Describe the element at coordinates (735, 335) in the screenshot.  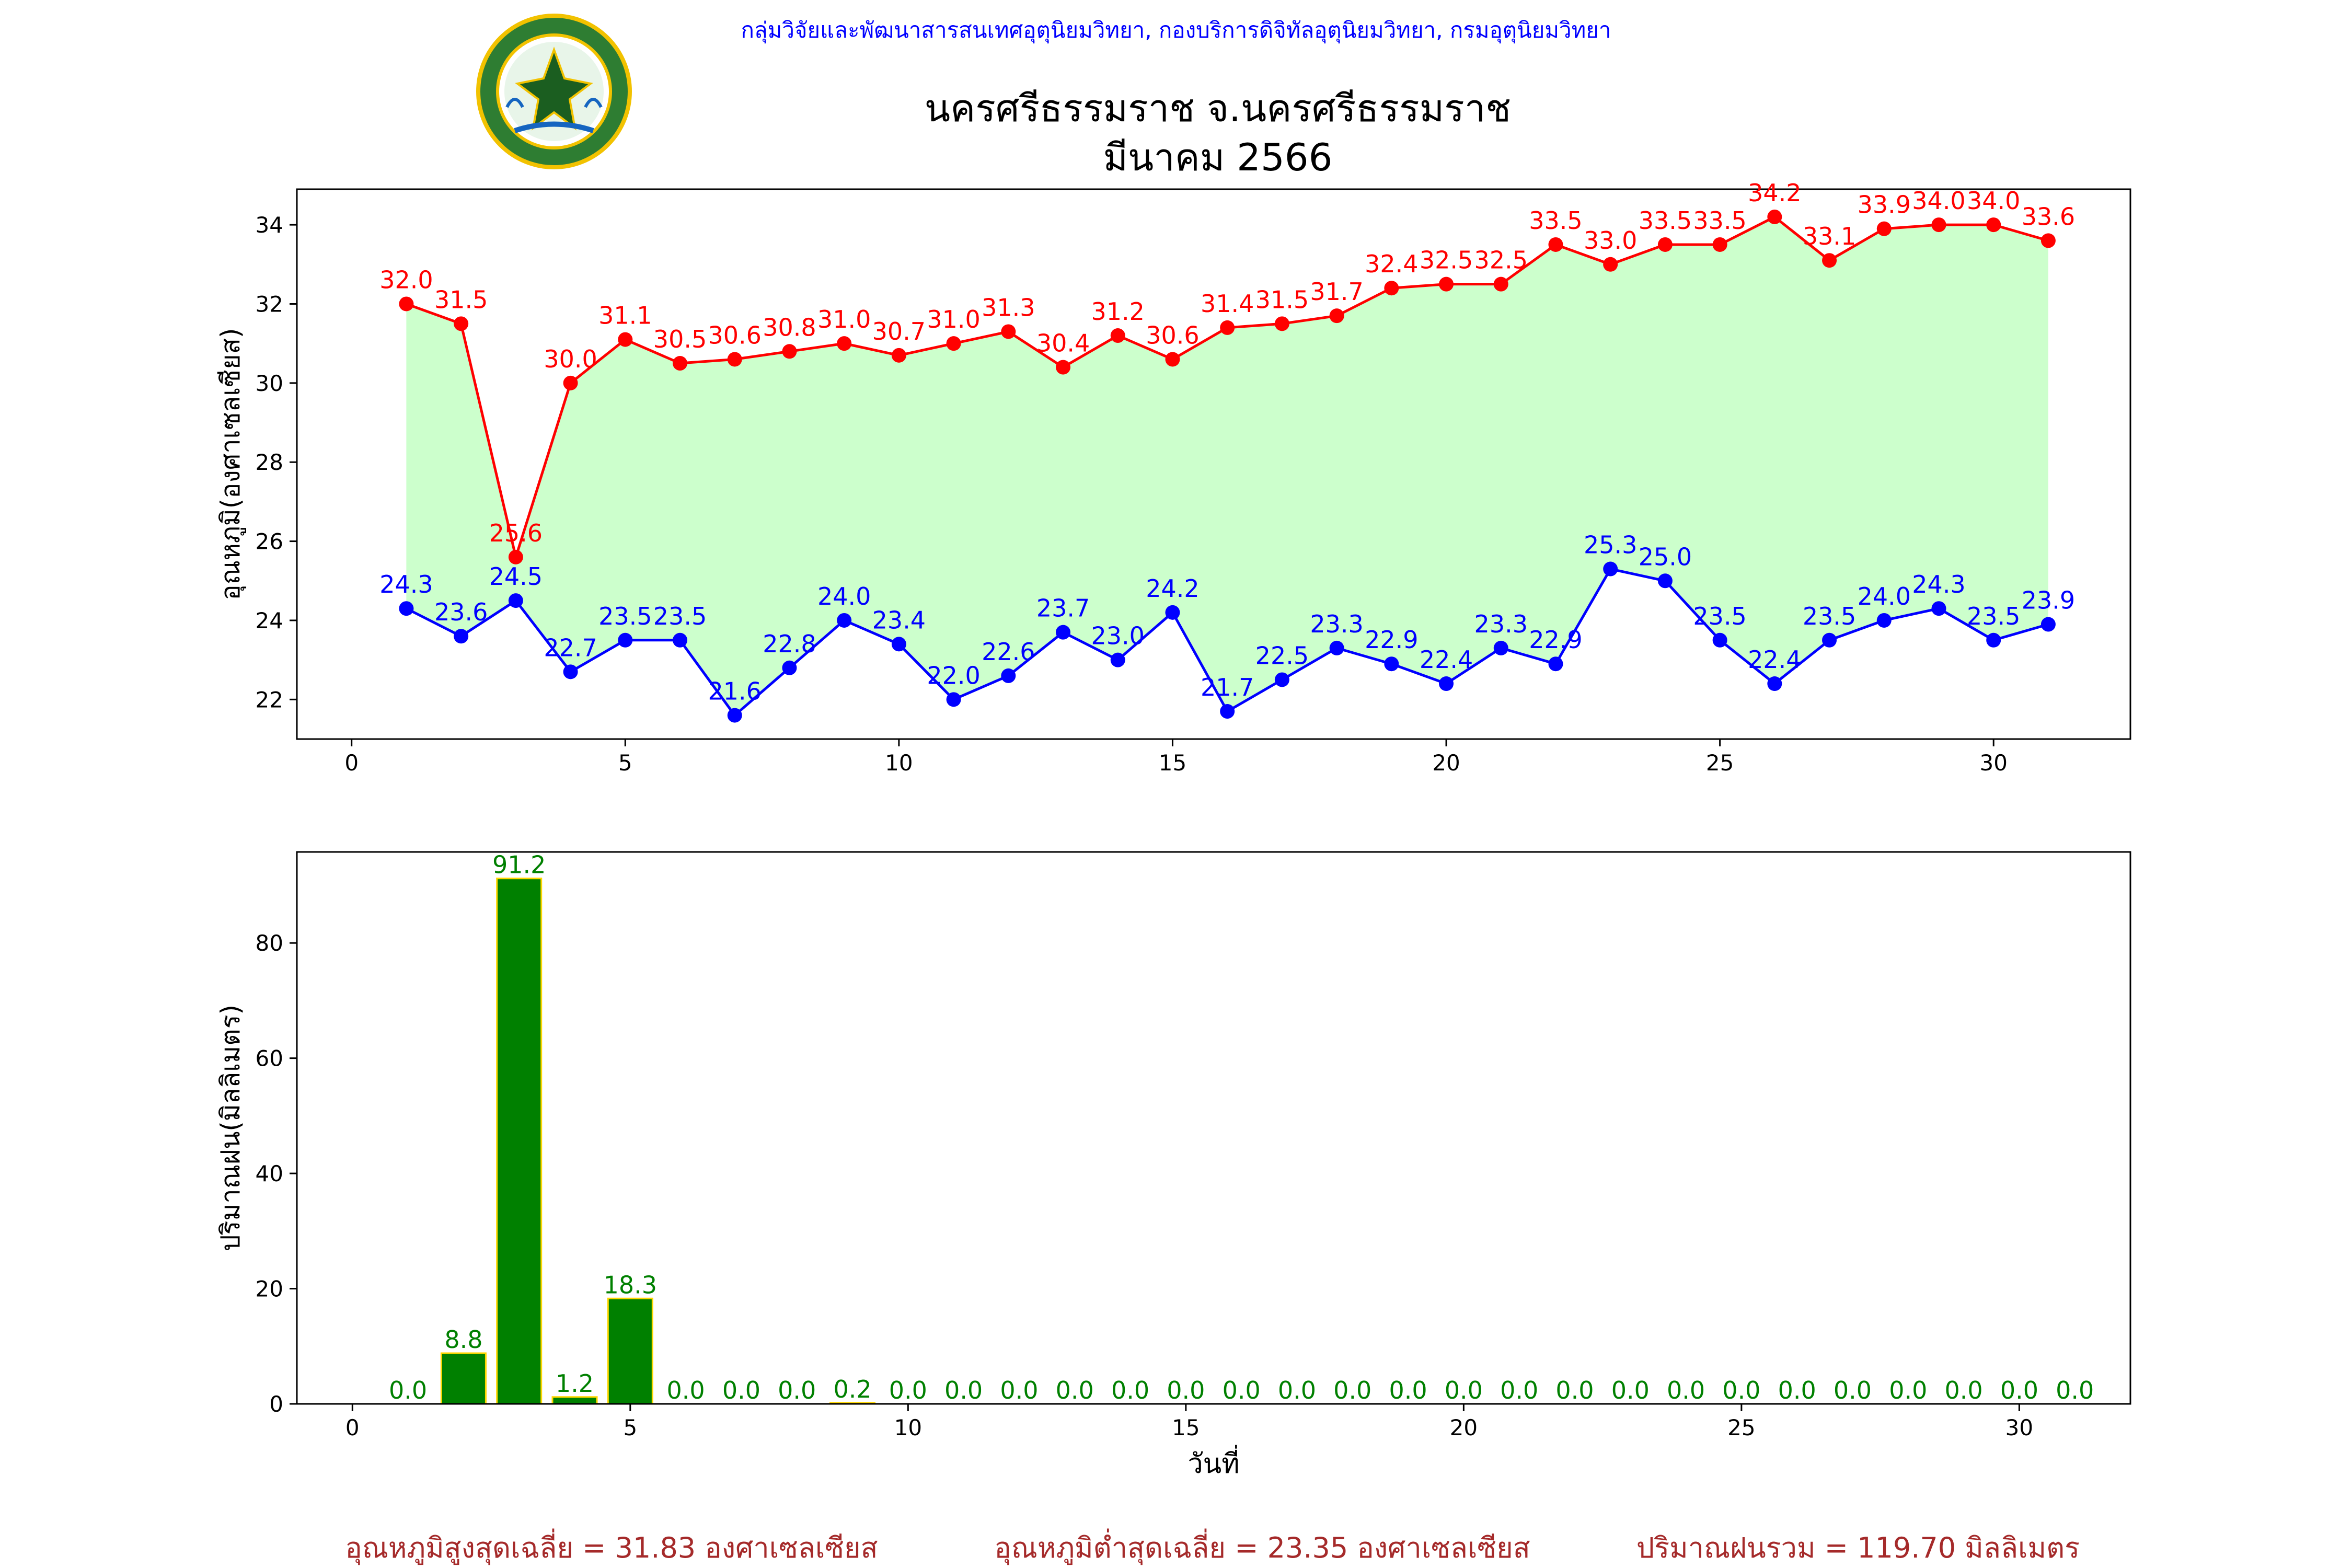
I see `max-temp-data-label: 30.6` at that location.